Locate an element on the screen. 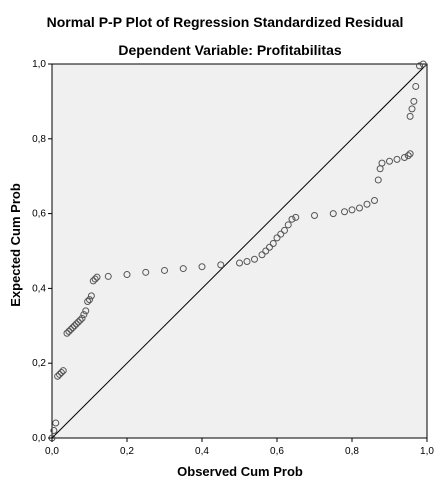 This screenshot has width=435, height=482. x-tick-label: 0,2 is located at coordinates (127, 451).